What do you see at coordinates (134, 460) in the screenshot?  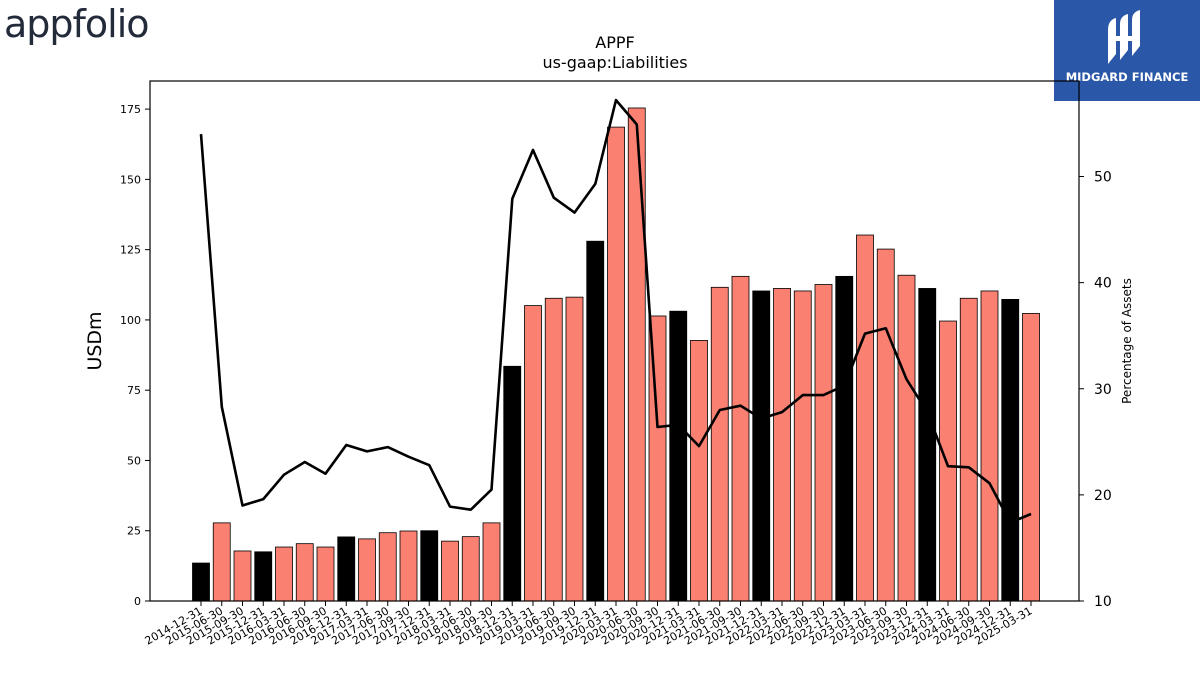 I see `y-tick-label-50: 50` at bounding box center [134, 460].